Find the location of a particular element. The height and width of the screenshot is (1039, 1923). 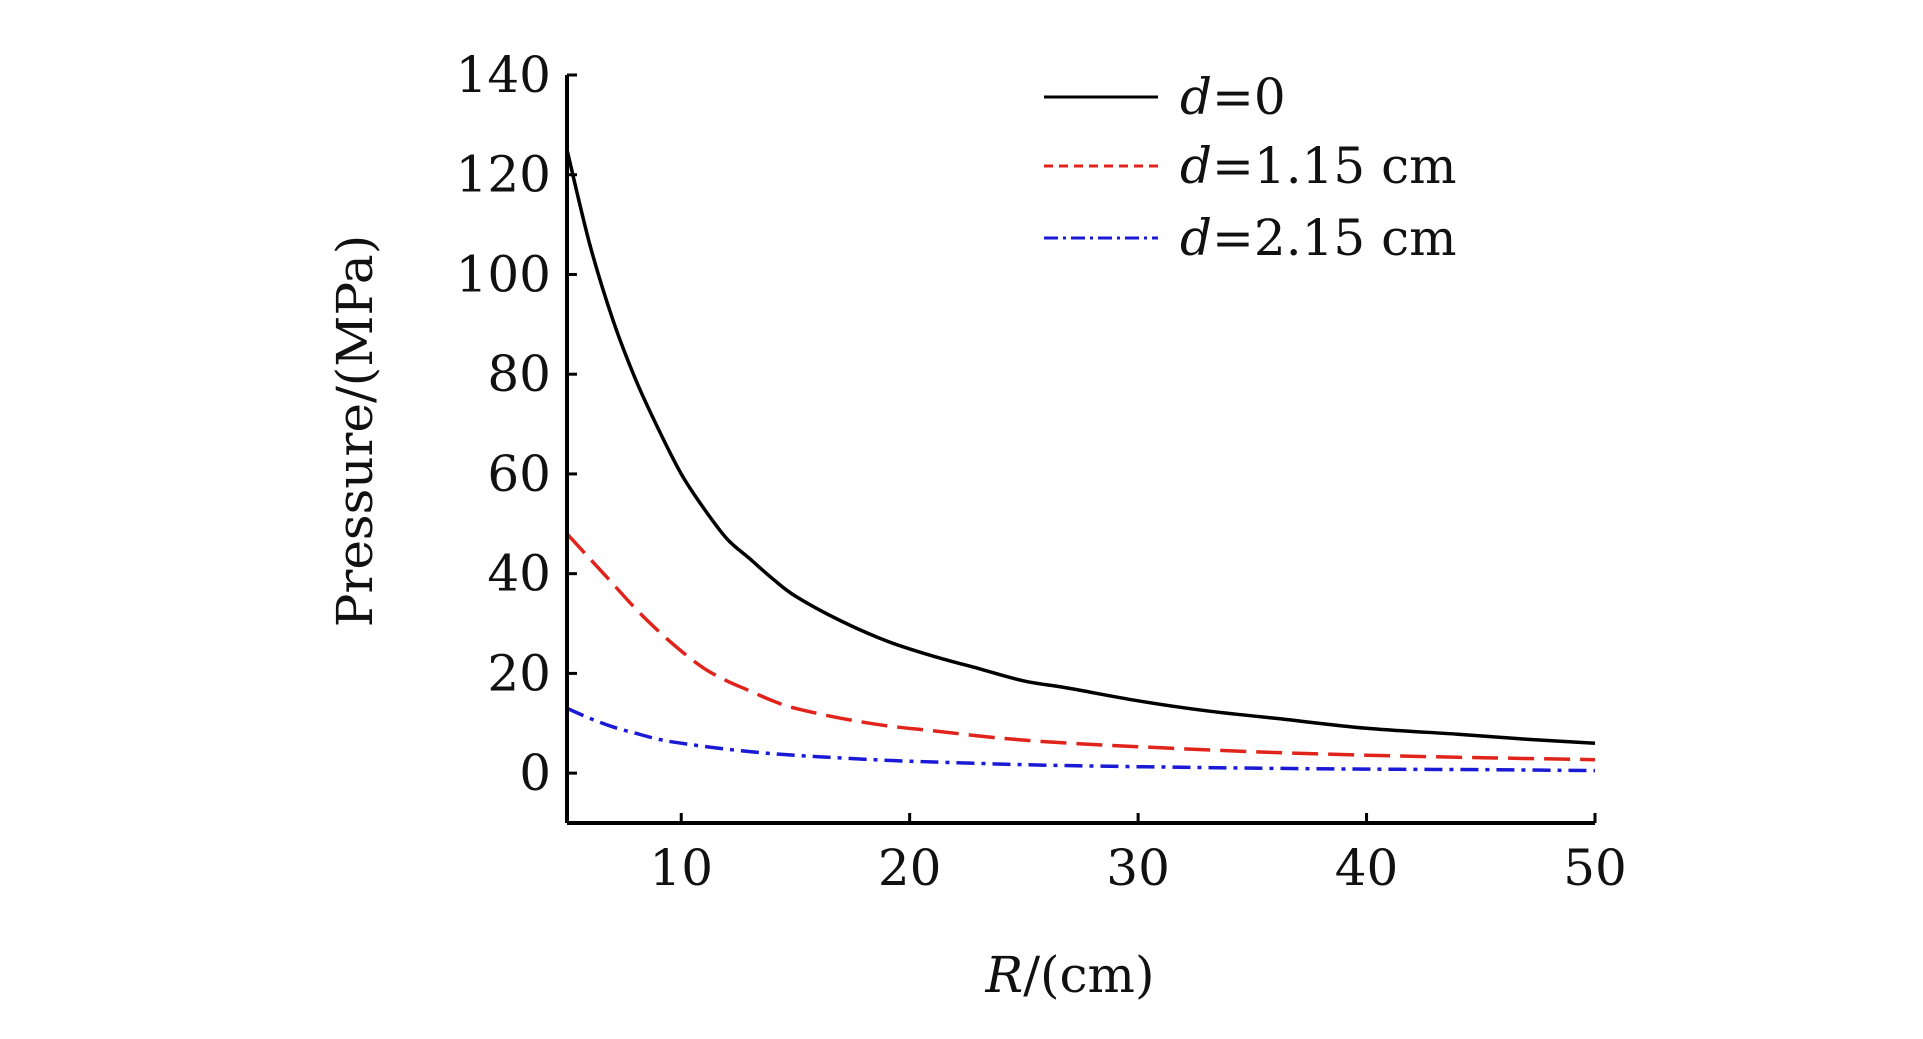

legend-label-d215: d=2.15 cm is located at coordinates (1318, 238).